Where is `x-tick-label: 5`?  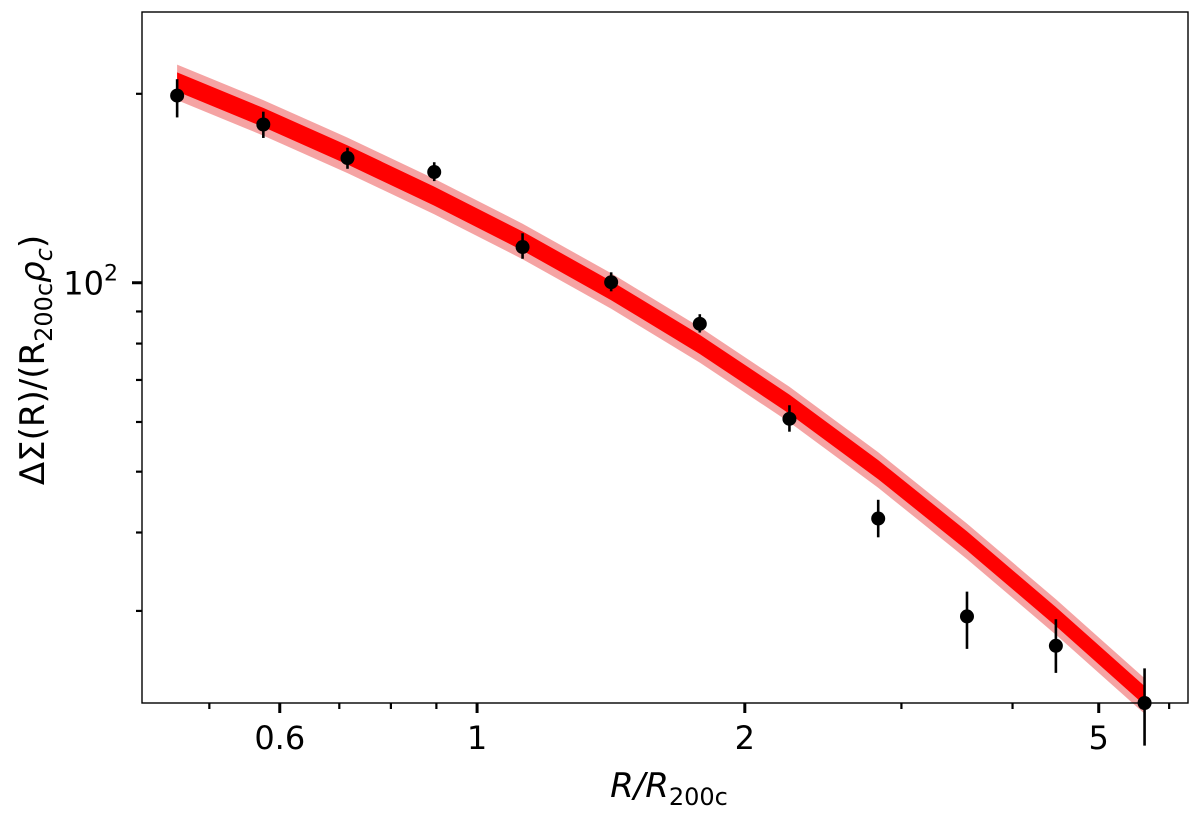
x-tick-label: 5 is located at coordinates (1099, 738).